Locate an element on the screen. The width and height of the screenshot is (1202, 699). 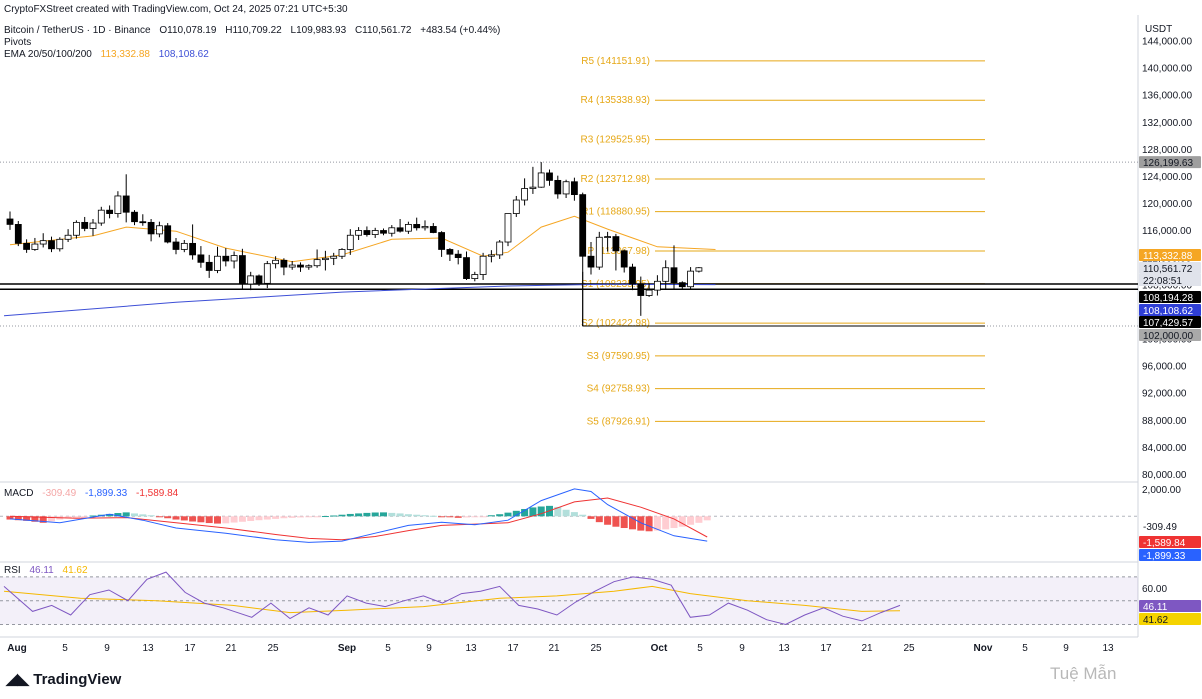
tradingview-logo: ◢◣ TradingView is located at coordinates (63, 679).